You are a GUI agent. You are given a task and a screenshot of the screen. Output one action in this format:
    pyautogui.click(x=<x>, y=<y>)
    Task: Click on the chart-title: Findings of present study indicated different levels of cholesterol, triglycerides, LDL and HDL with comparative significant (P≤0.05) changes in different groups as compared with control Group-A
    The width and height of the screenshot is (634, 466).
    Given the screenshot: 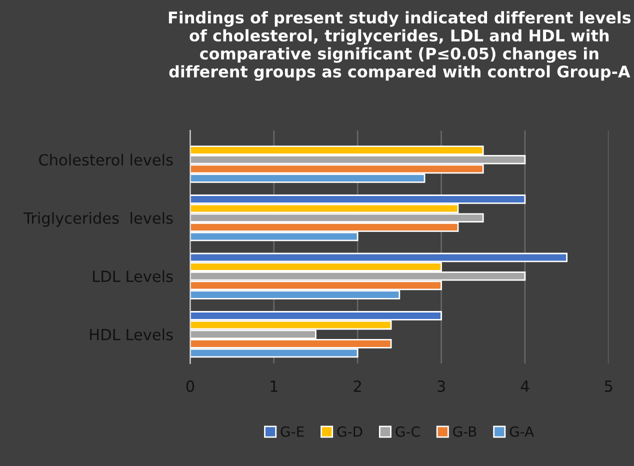 What is the action you would take?
    pyautogui.click(x=399, y=46)
    